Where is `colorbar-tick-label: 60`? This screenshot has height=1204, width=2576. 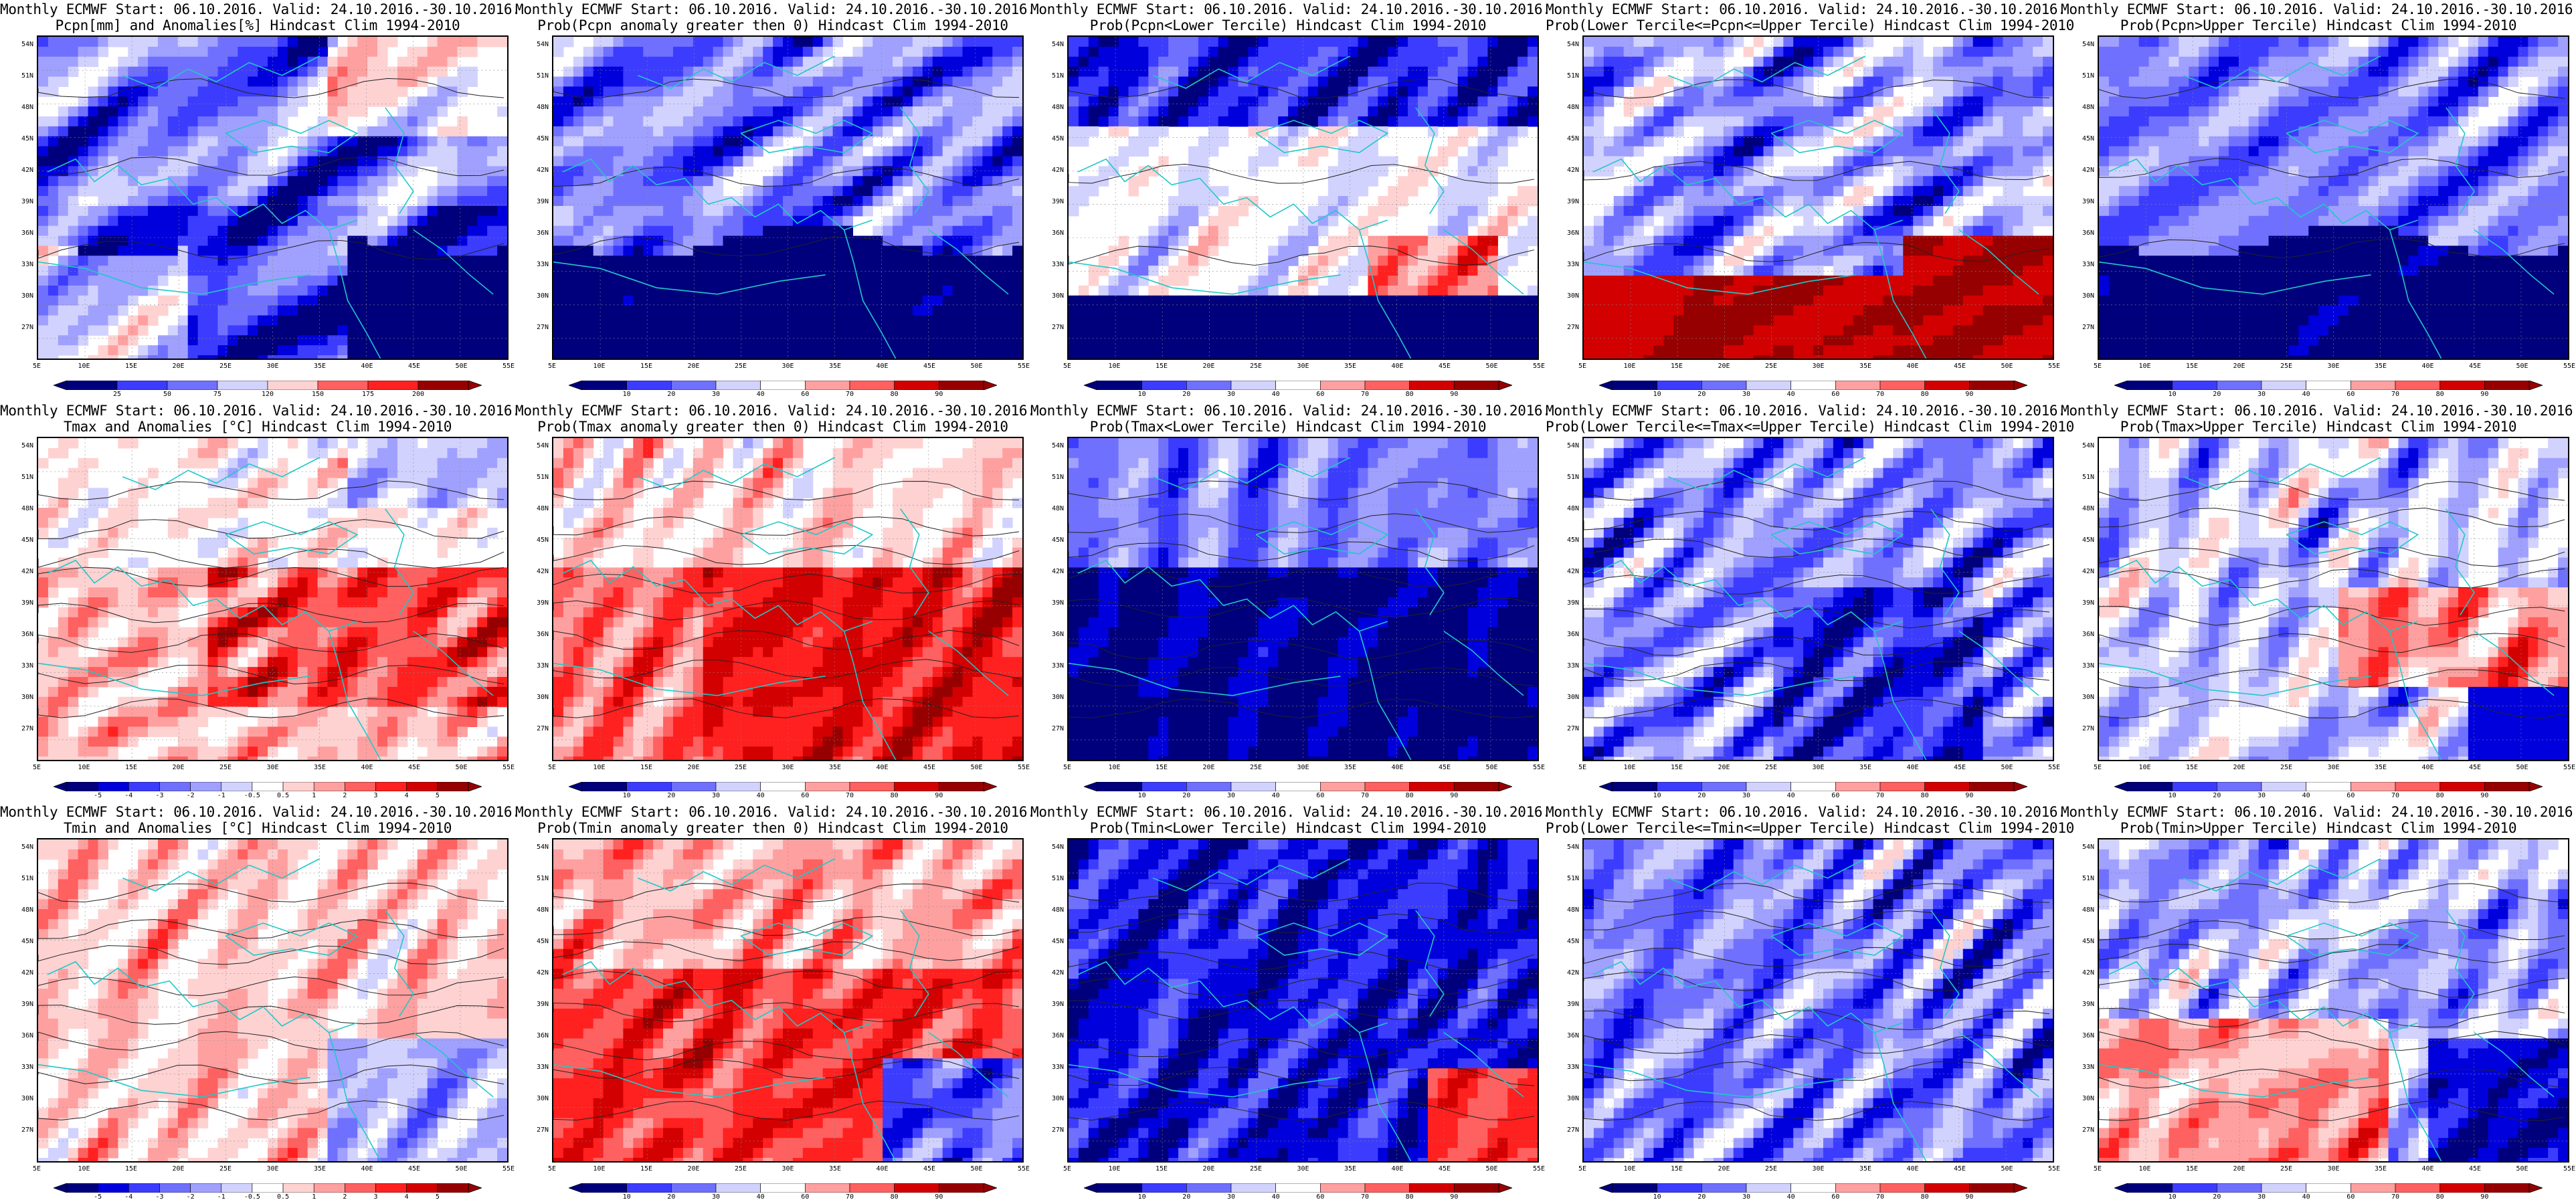 colorbar-tick-label: 60 is located at coordinates (805, 394).